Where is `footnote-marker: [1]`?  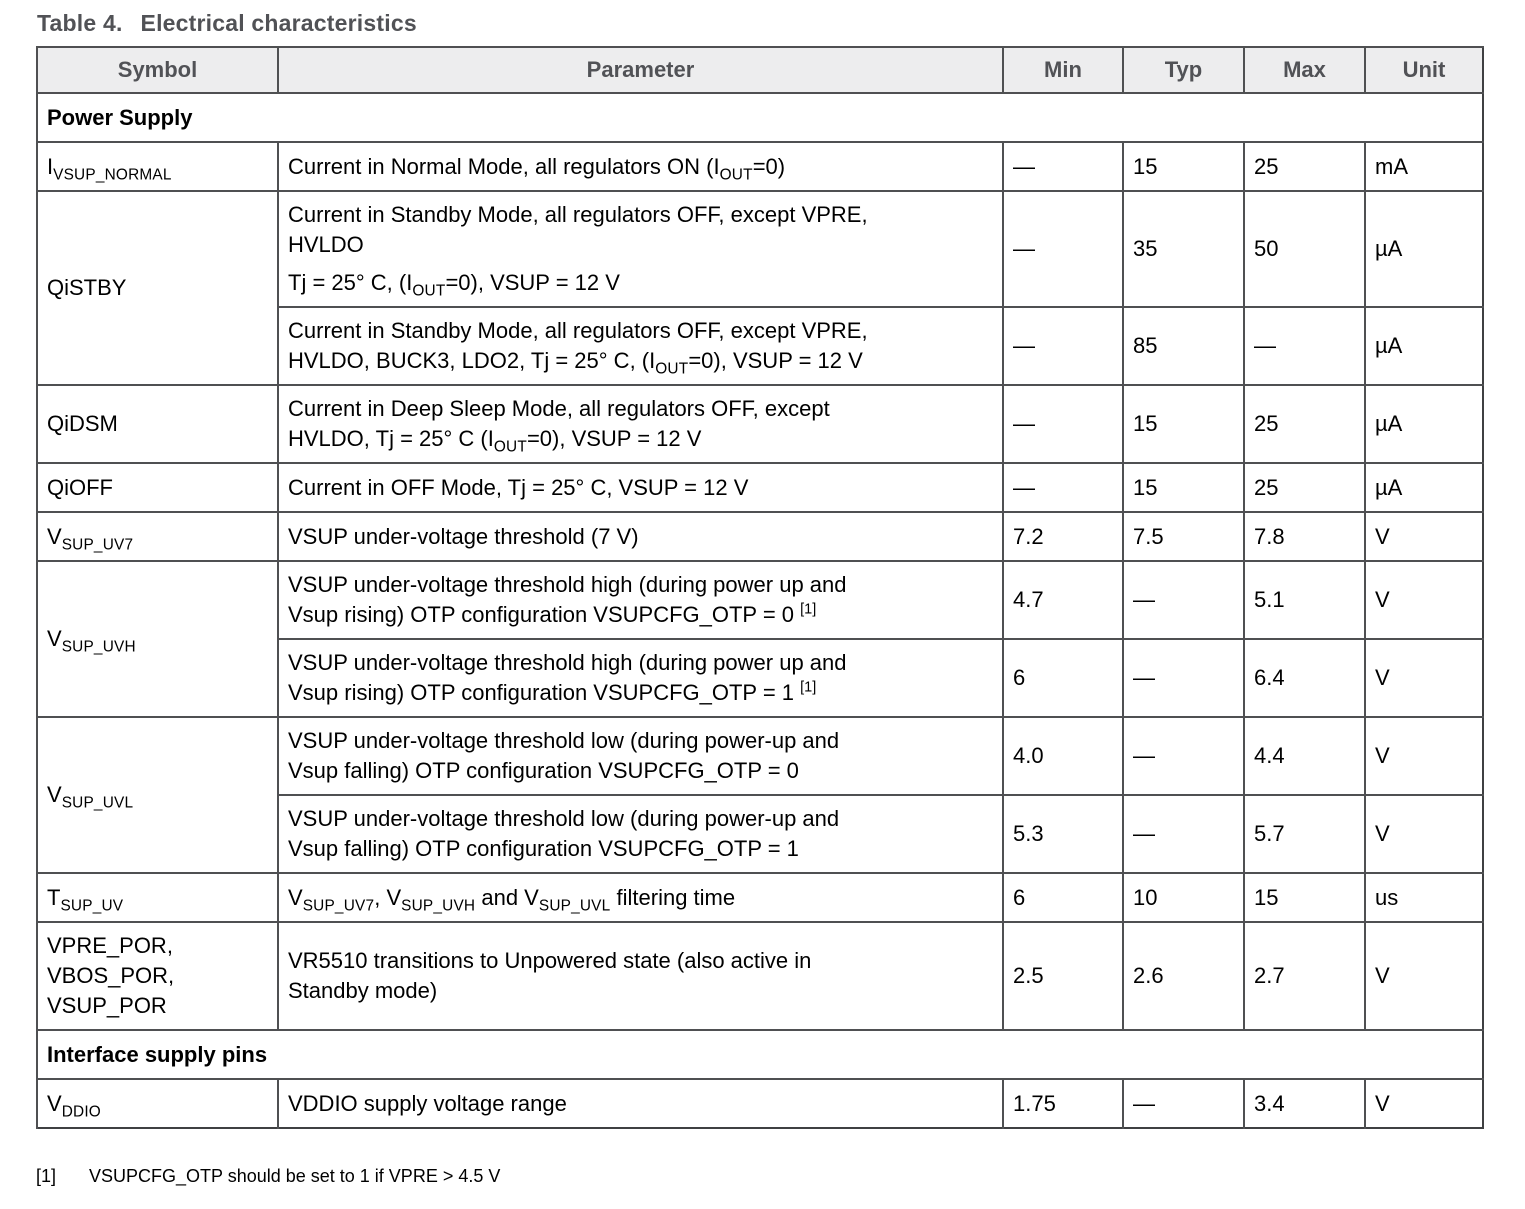 footnote-marker: [1] is located at coordinates (46, 1176).